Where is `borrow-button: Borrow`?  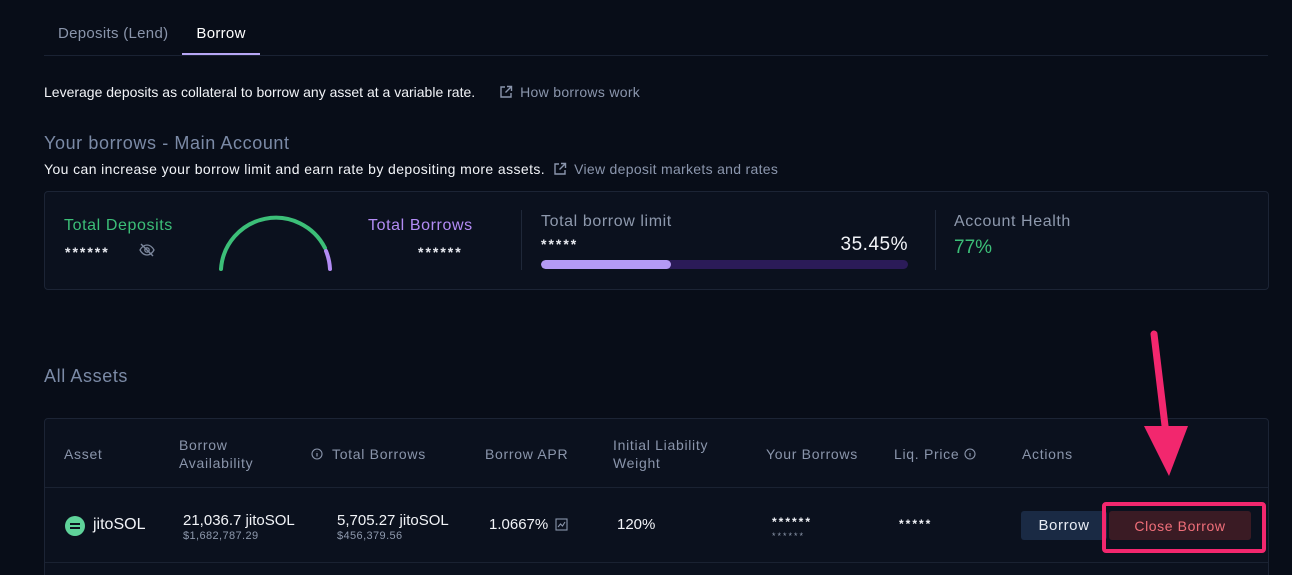
borrow-button: Borrow is located at coordinates (1064, 525).